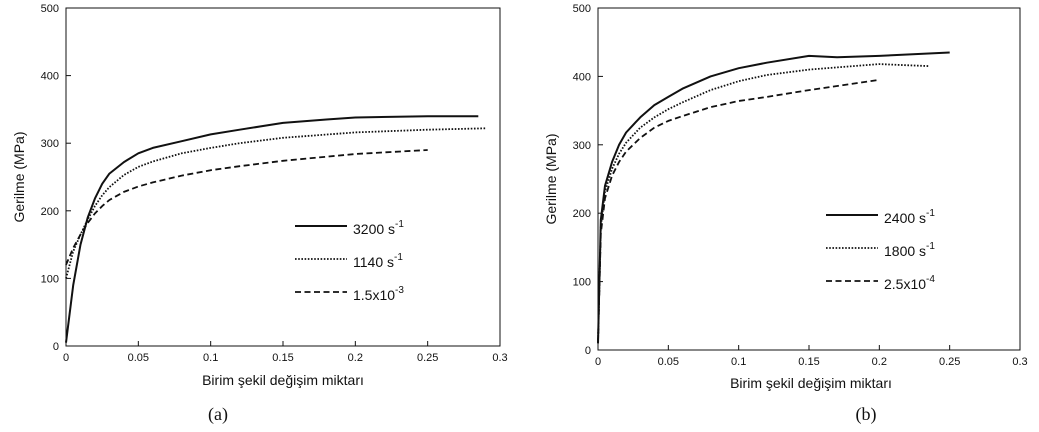  What do you see at coordinates (378, 294) in the screenshot?
I see `legend-label-3: 1.5x10⁻³` at bounding box center [378, 294].